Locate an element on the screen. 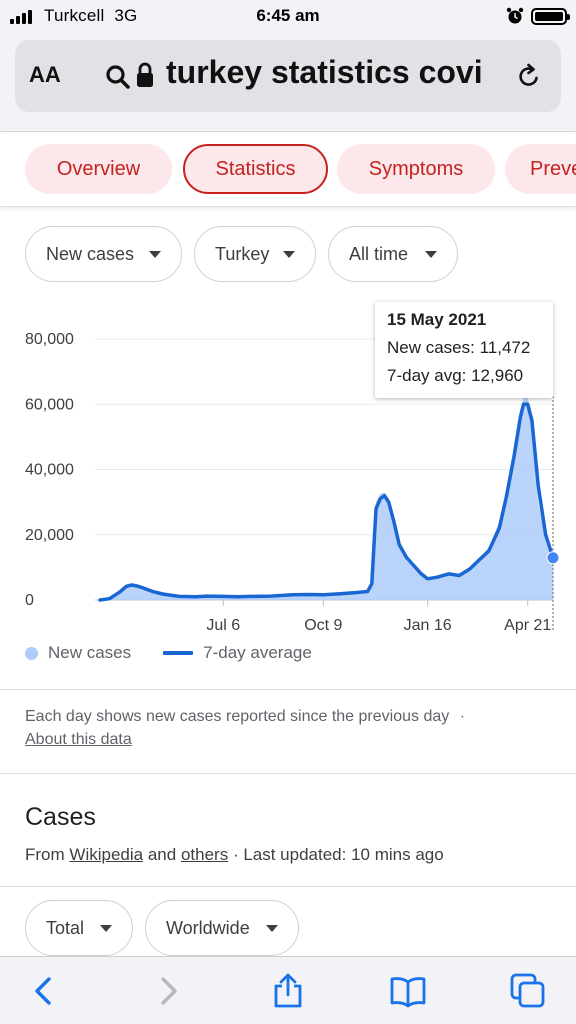  chart-legend: New cases 7-day average is located at coordinates (168, 653).